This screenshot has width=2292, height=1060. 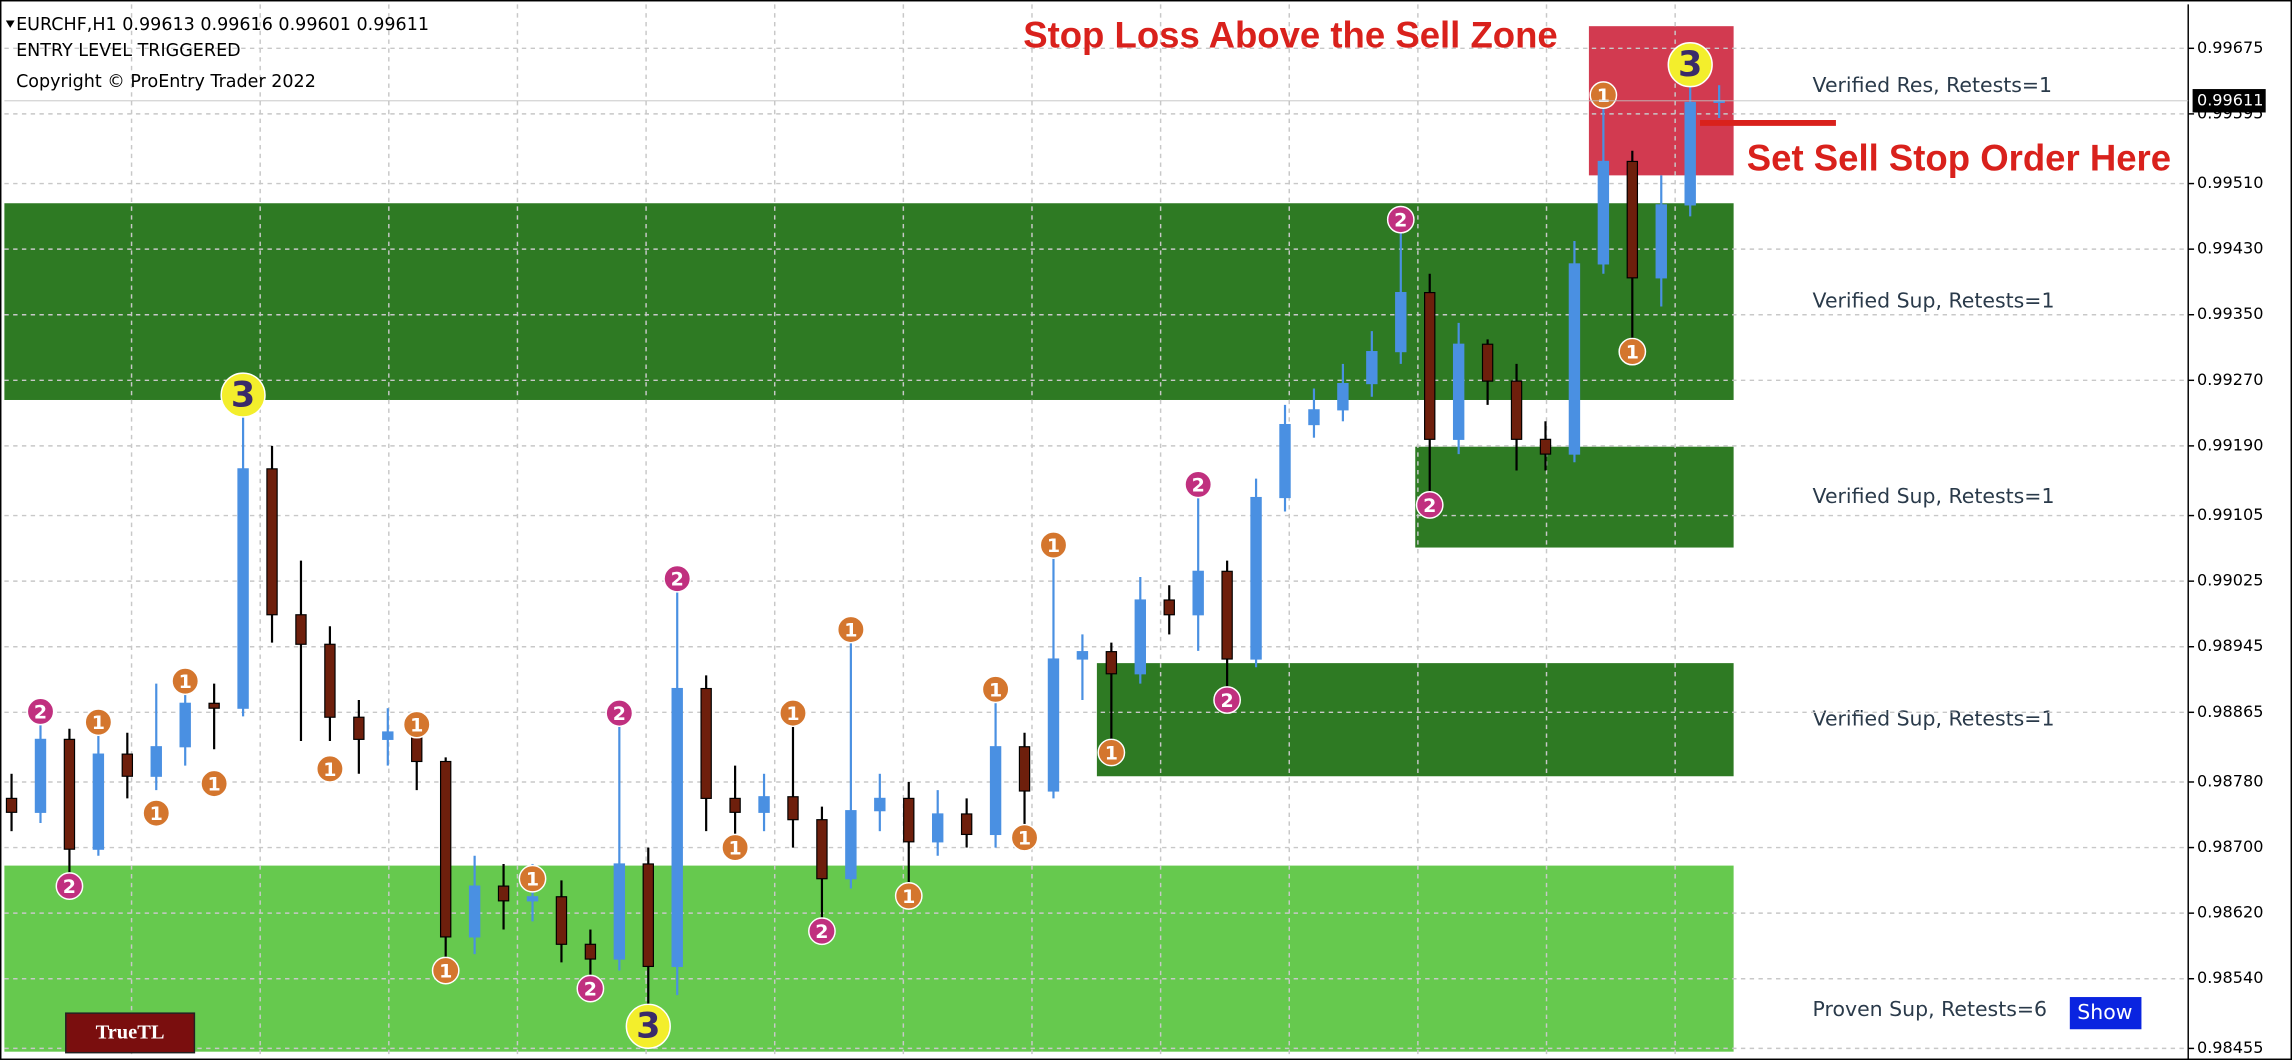 What do you see at coordinates (2230, 580) in the screenshot?
I see `y-tick-label: 0.99025` at bounding box center [2230, 580].